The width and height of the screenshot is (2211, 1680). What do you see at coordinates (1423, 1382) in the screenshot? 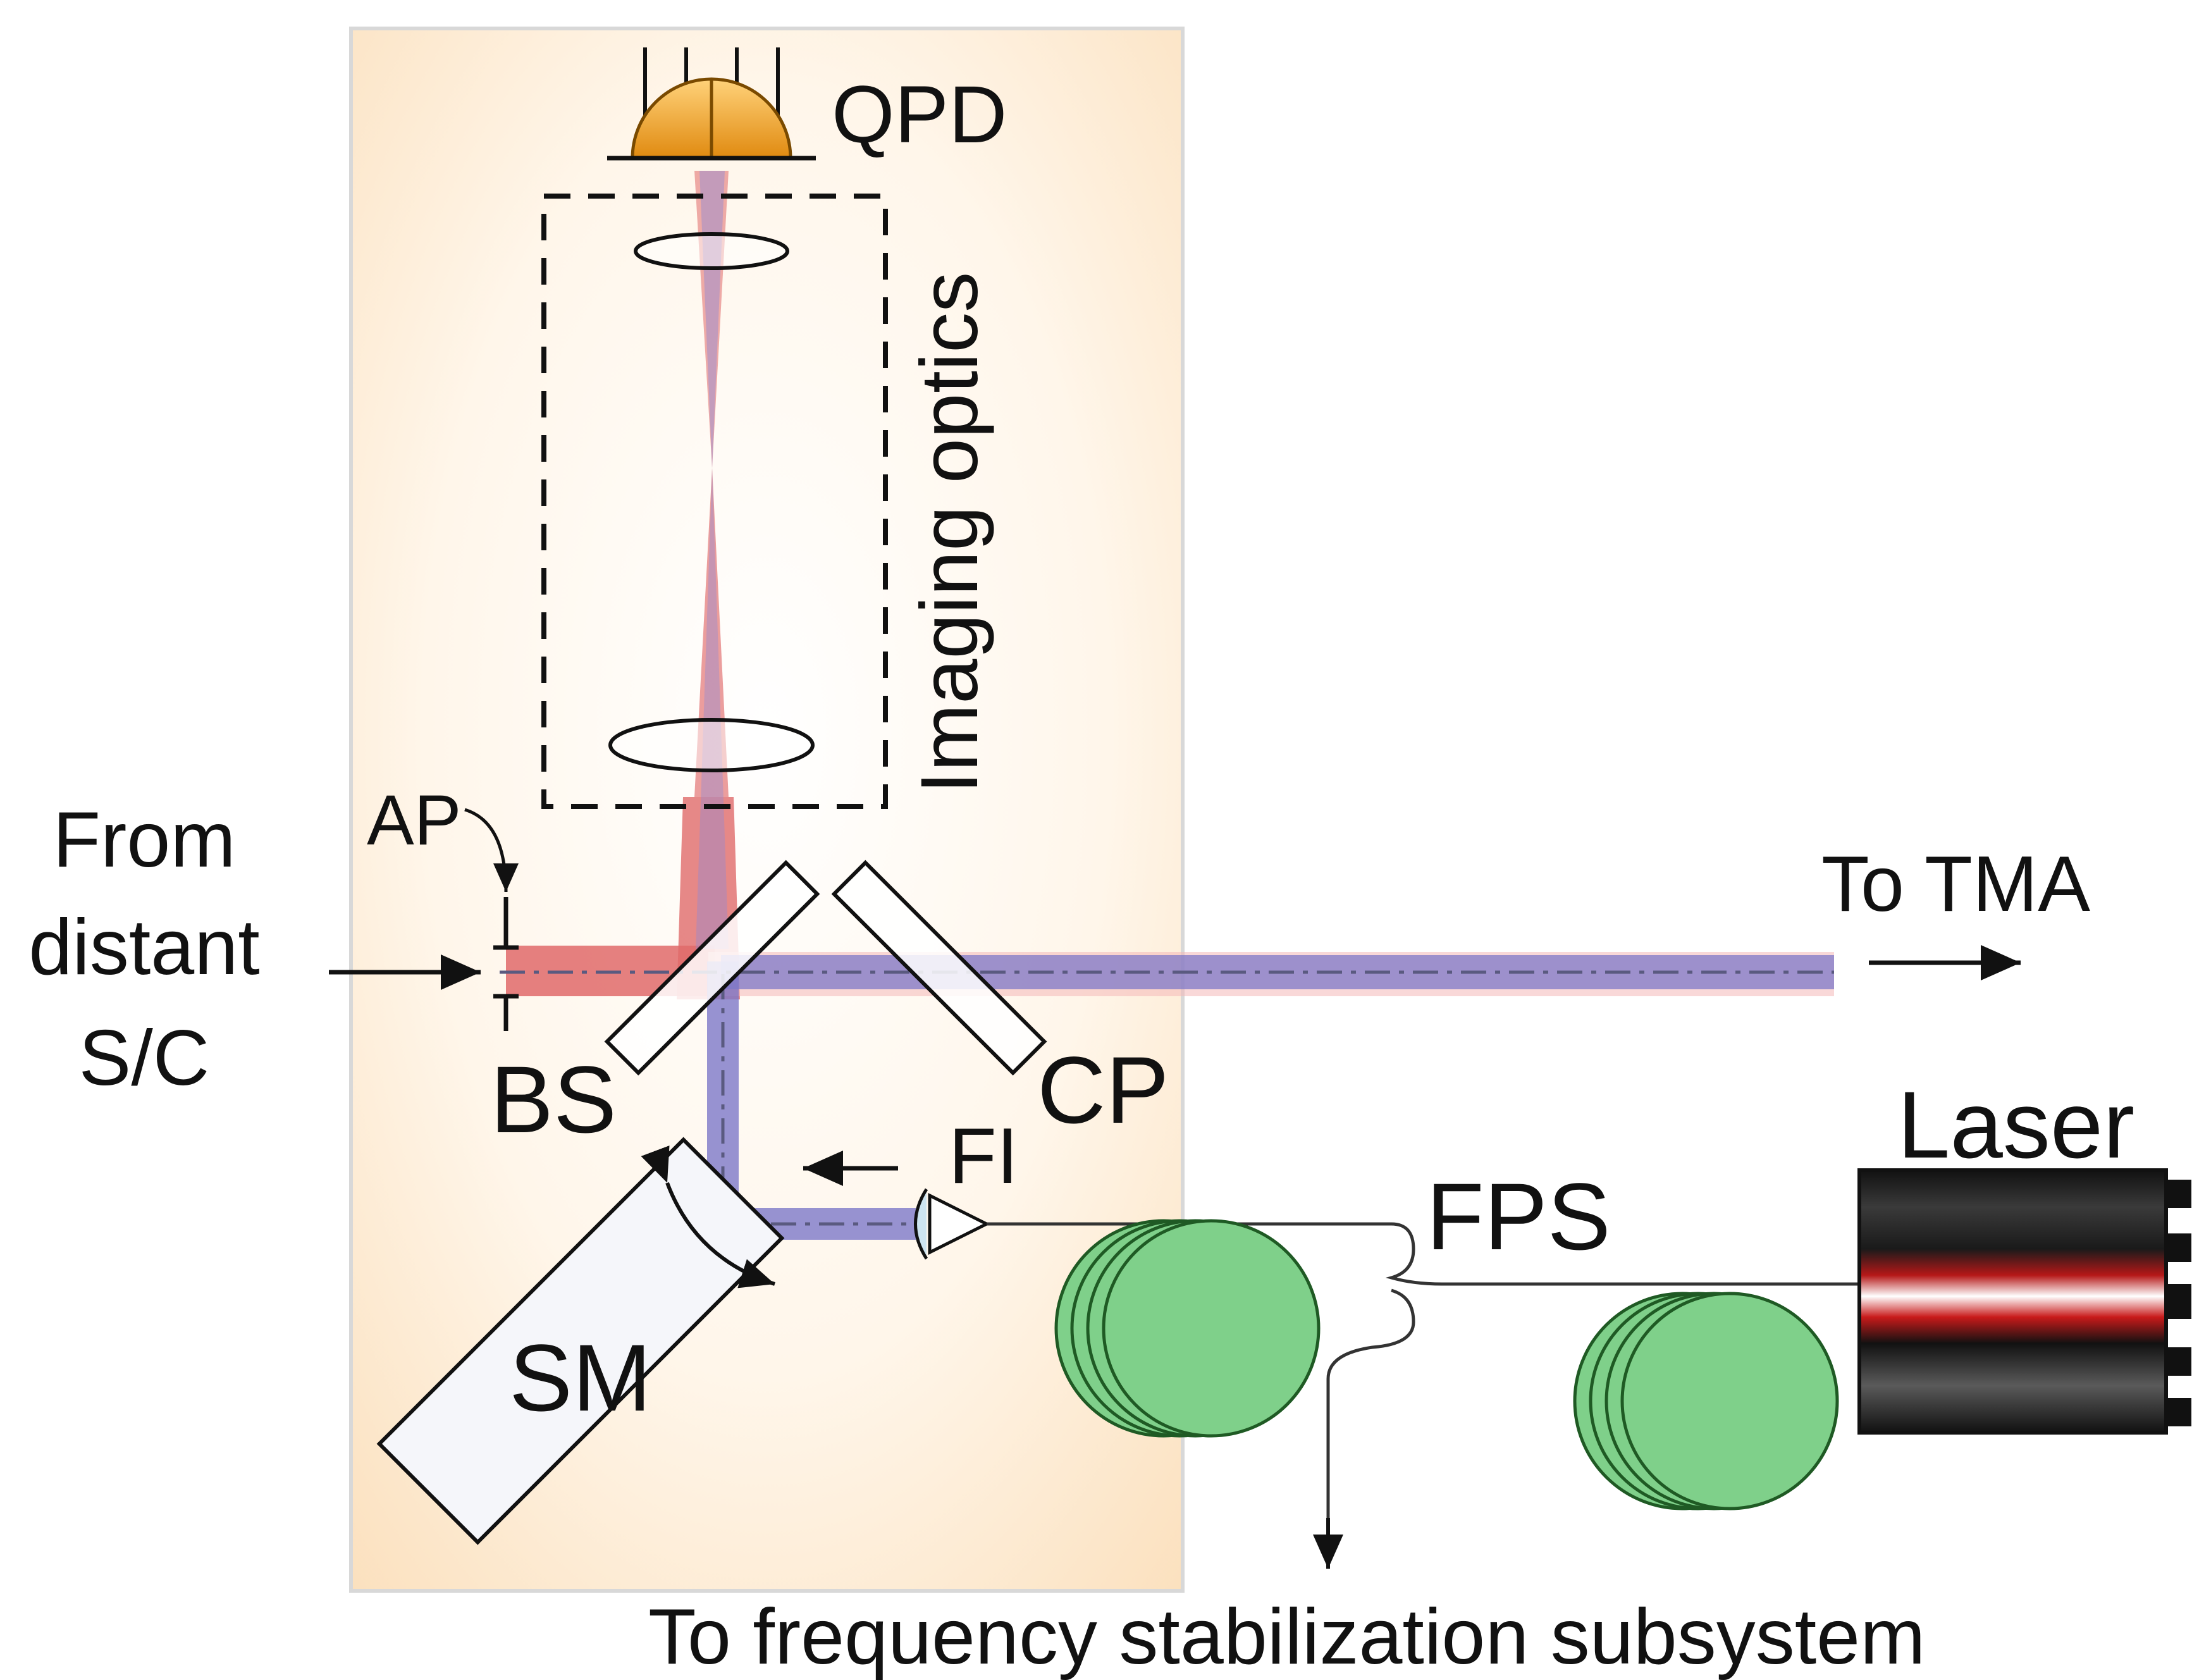
I see `optical-fiber` at bounding box center [1423, 1382].